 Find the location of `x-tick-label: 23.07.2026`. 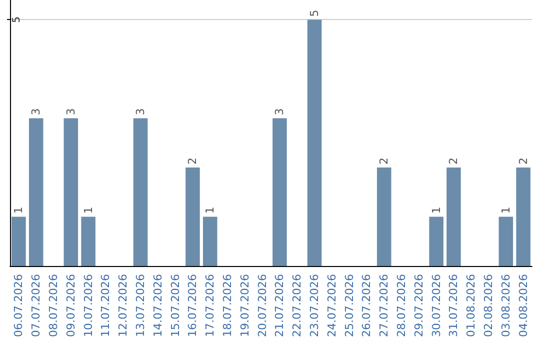

x-tick-label: 23.07.2026 is located at coordinates (314, 306).